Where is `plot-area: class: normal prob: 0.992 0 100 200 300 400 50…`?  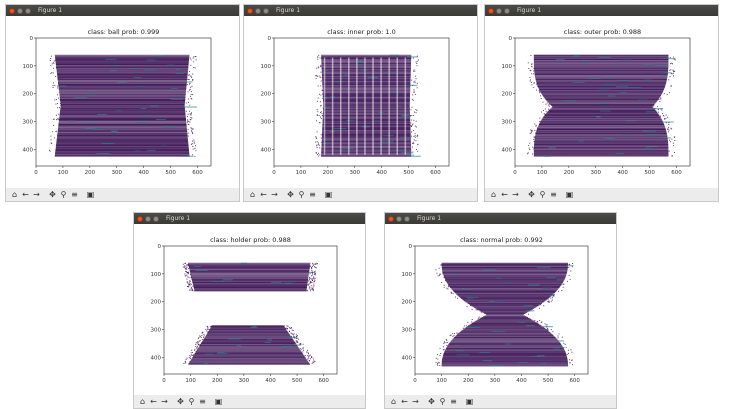
plot-area: class: normal prob: 0.992 0 100 200 300 400 50… is located at coordinates (500, 309).